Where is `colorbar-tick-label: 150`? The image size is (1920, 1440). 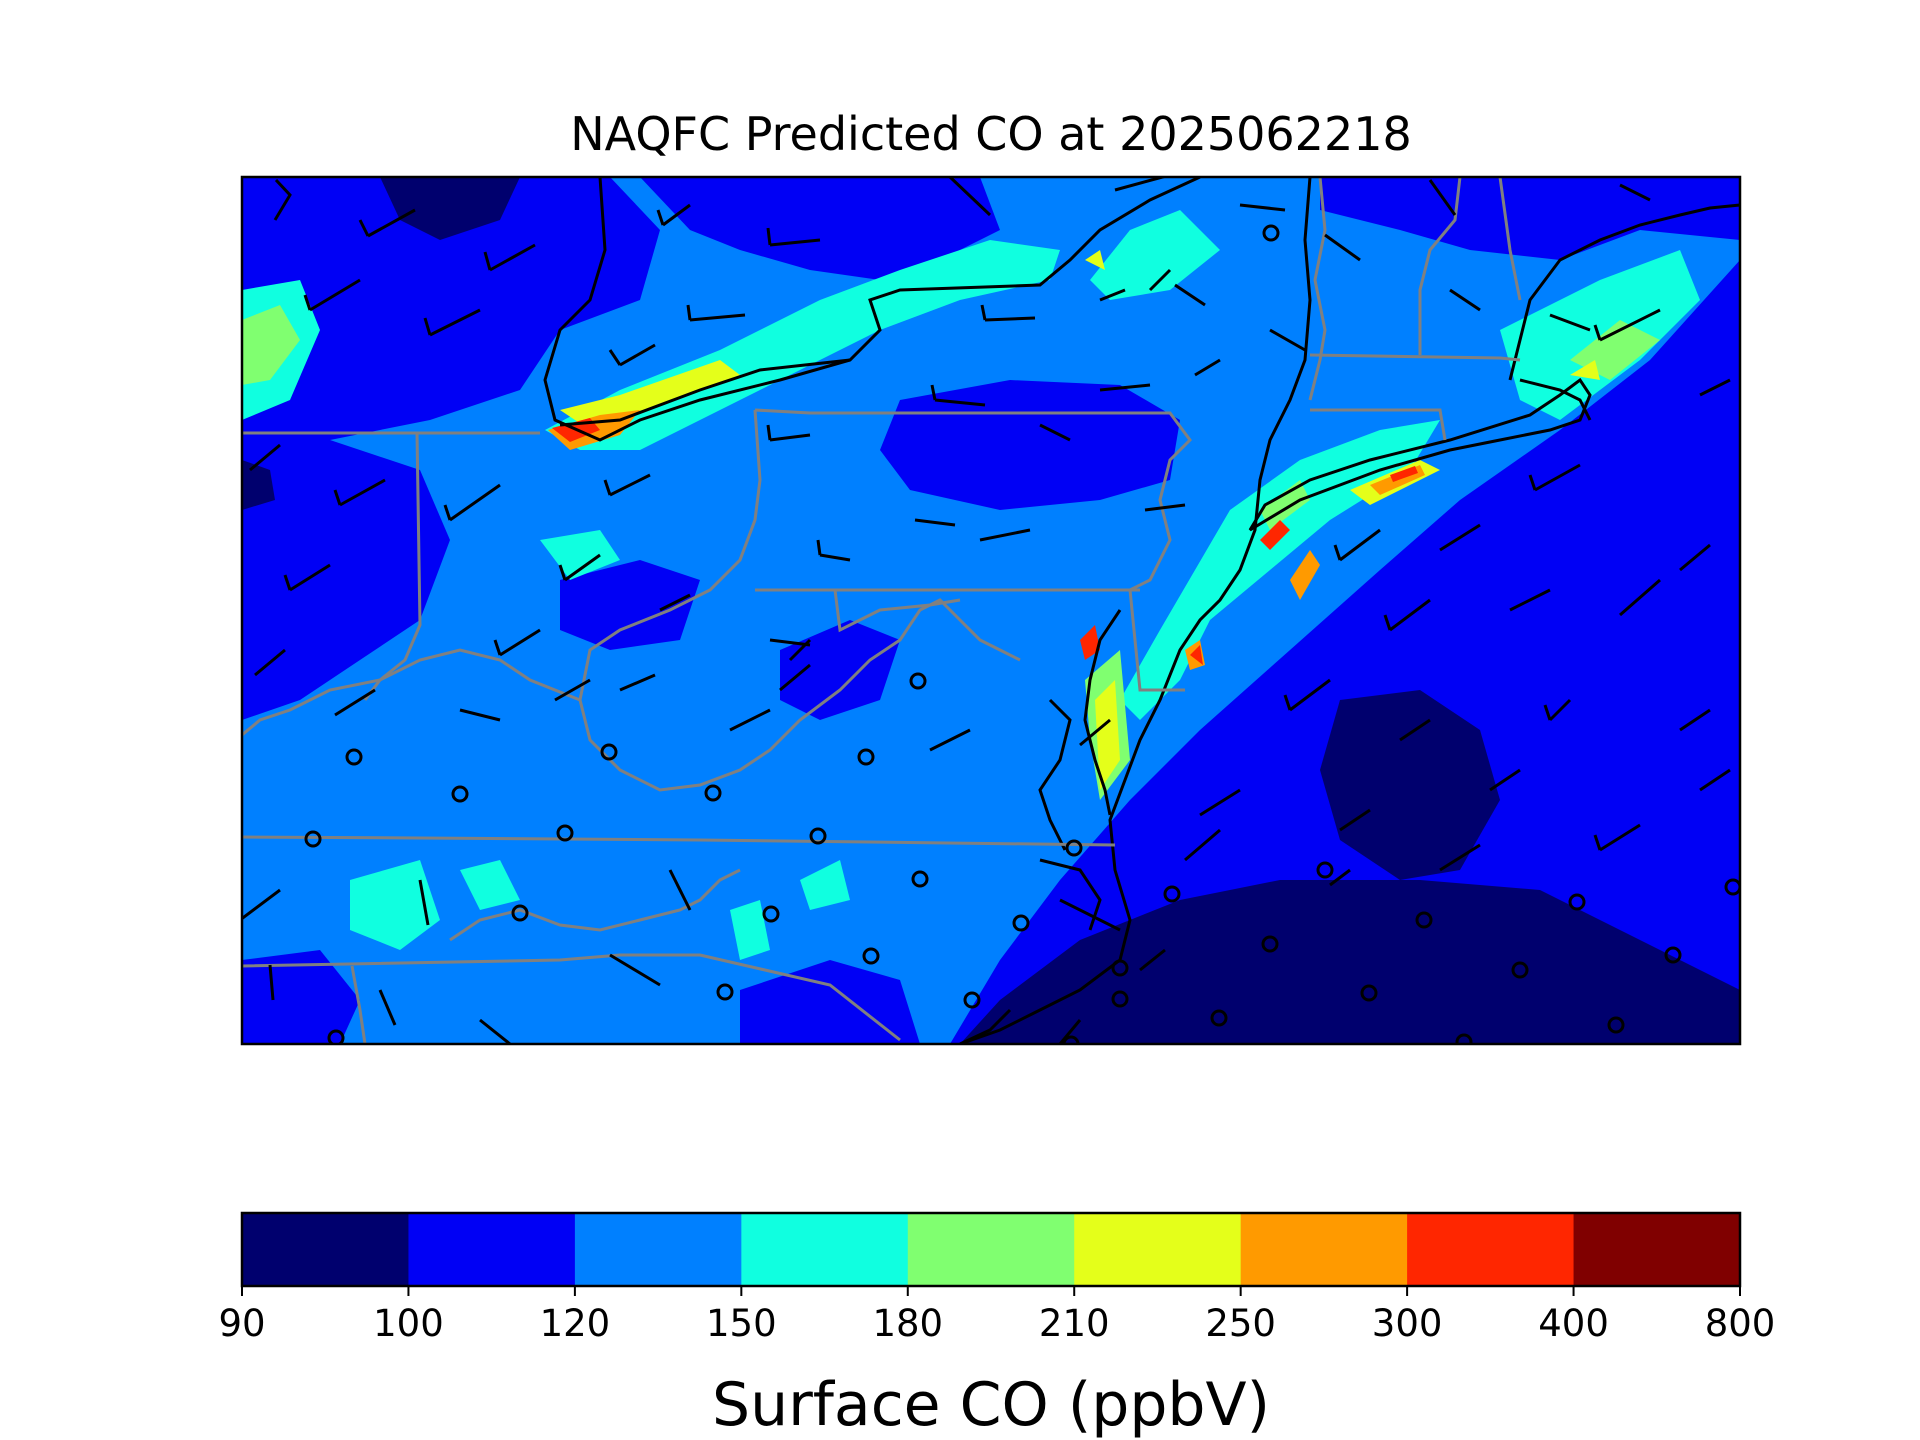
colorbar-tick-label: 150 is located at coordinates (741, 1323).